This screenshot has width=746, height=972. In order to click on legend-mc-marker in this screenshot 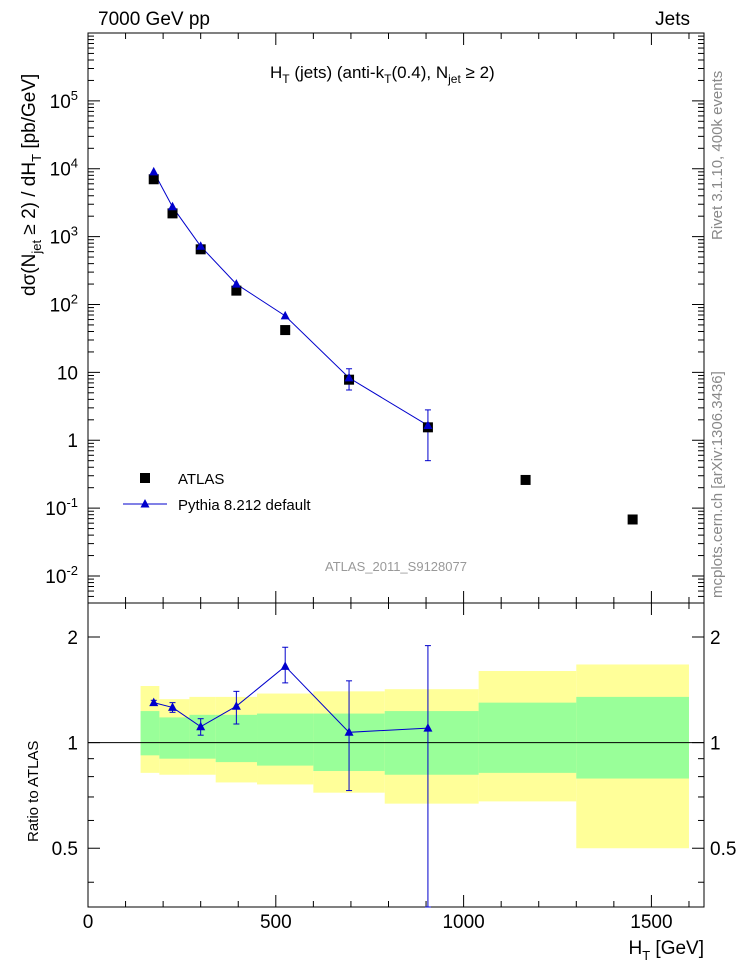, I will do `click(145, 503)`.